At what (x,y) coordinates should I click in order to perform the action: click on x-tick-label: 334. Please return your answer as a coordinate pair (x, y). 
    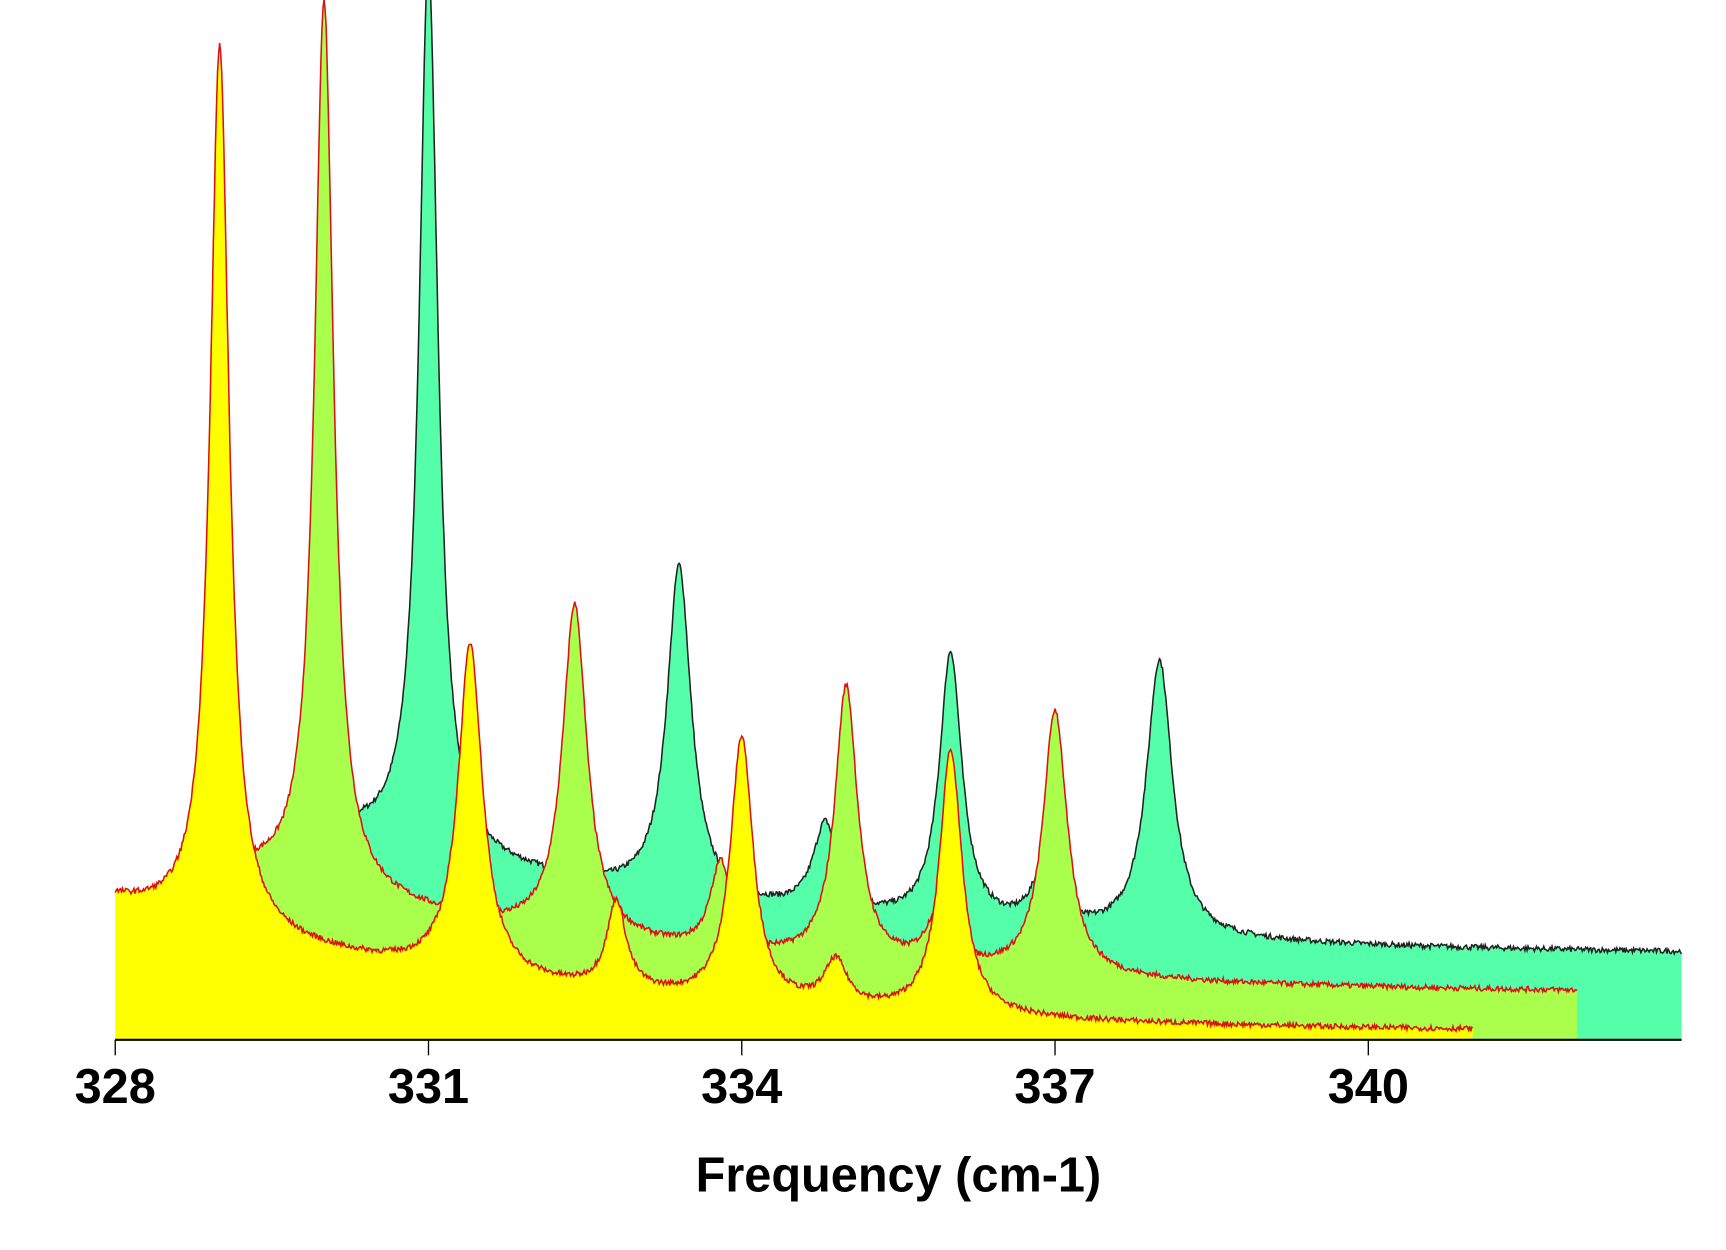
    Looking at the image, I should click on (741, 1087).